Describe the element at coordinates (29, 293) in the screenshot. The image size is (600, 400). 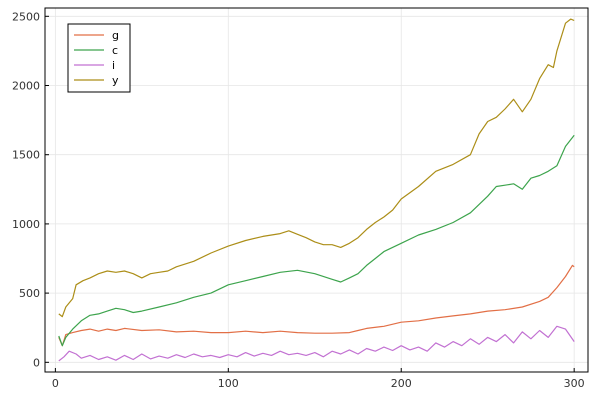
I see `y-tick-label: 500` at that location.